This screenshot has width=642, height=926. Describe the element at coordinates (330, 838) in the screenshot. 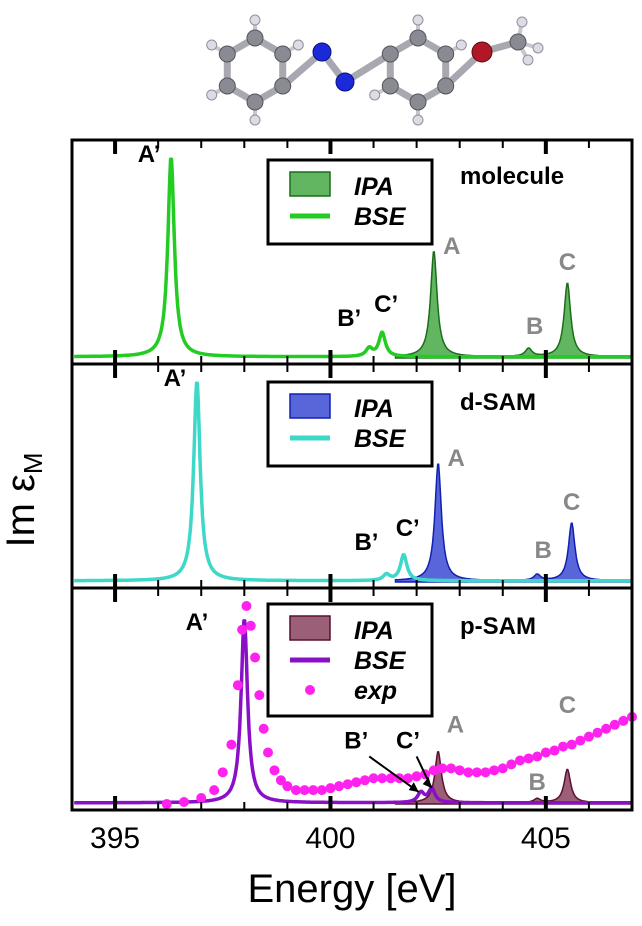

I see `x-tick-label: 400` at that location.